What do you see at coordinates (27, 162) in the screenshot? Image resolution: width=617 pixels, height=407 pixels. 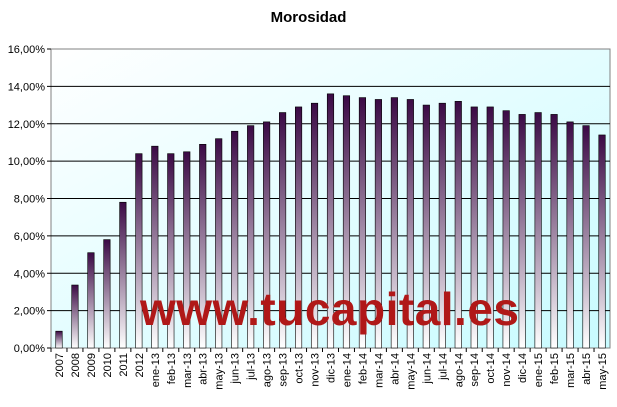 I see `y-tick-label: 10,00%` at bounding box center [27, 162].